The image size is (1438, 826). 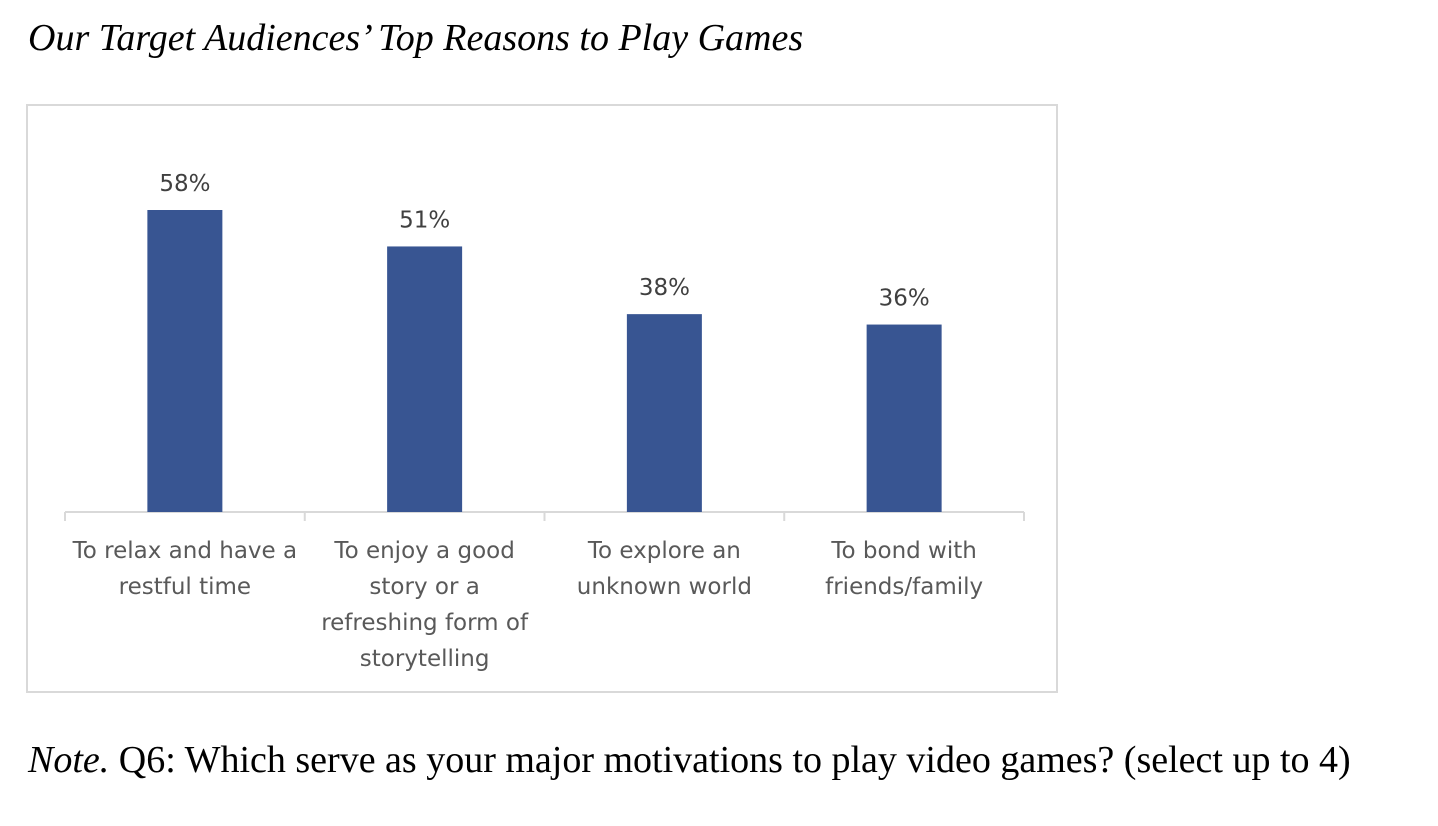 I want to click on category-label: To explore an unknown world, so click(x=664, y=569).